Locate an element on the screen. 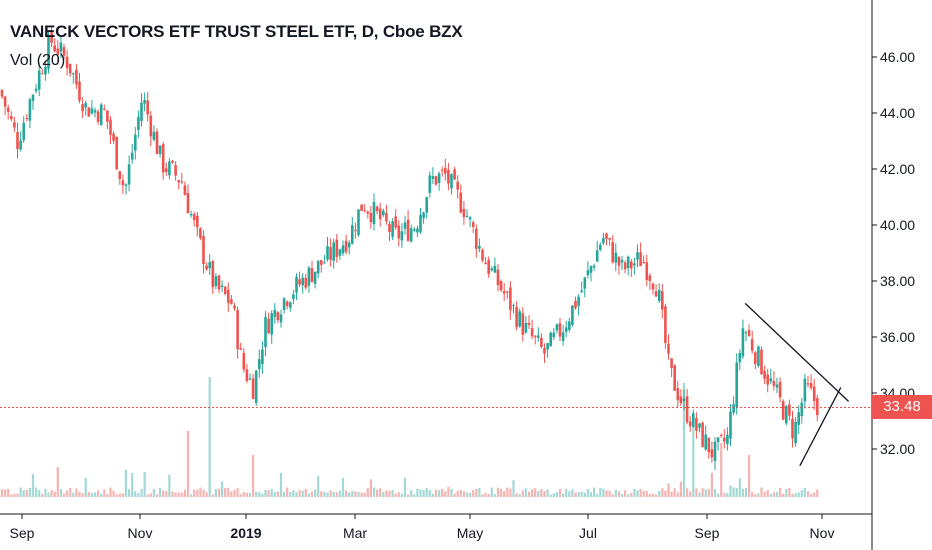 The image size is (932, 550). time-tick-label: Sep is located at coordinates (22, 533).